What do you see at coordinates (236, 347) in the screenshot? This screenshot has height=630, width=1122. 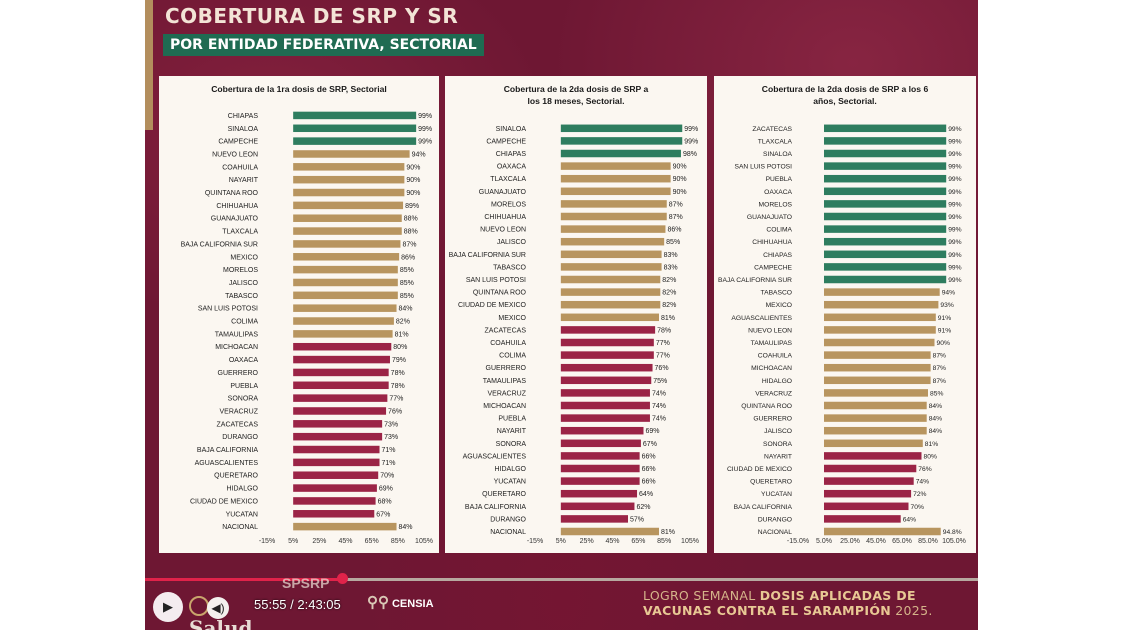 I see `category-label: MICHOACAN` at bounding box center [236, 347].